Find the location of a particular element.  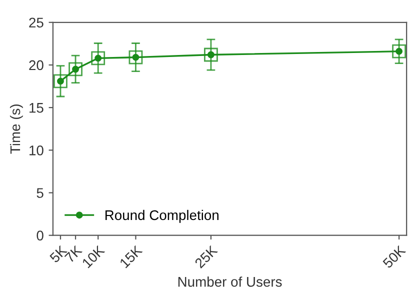

x-tick-label: 10K is located at coordinates (94, 256).